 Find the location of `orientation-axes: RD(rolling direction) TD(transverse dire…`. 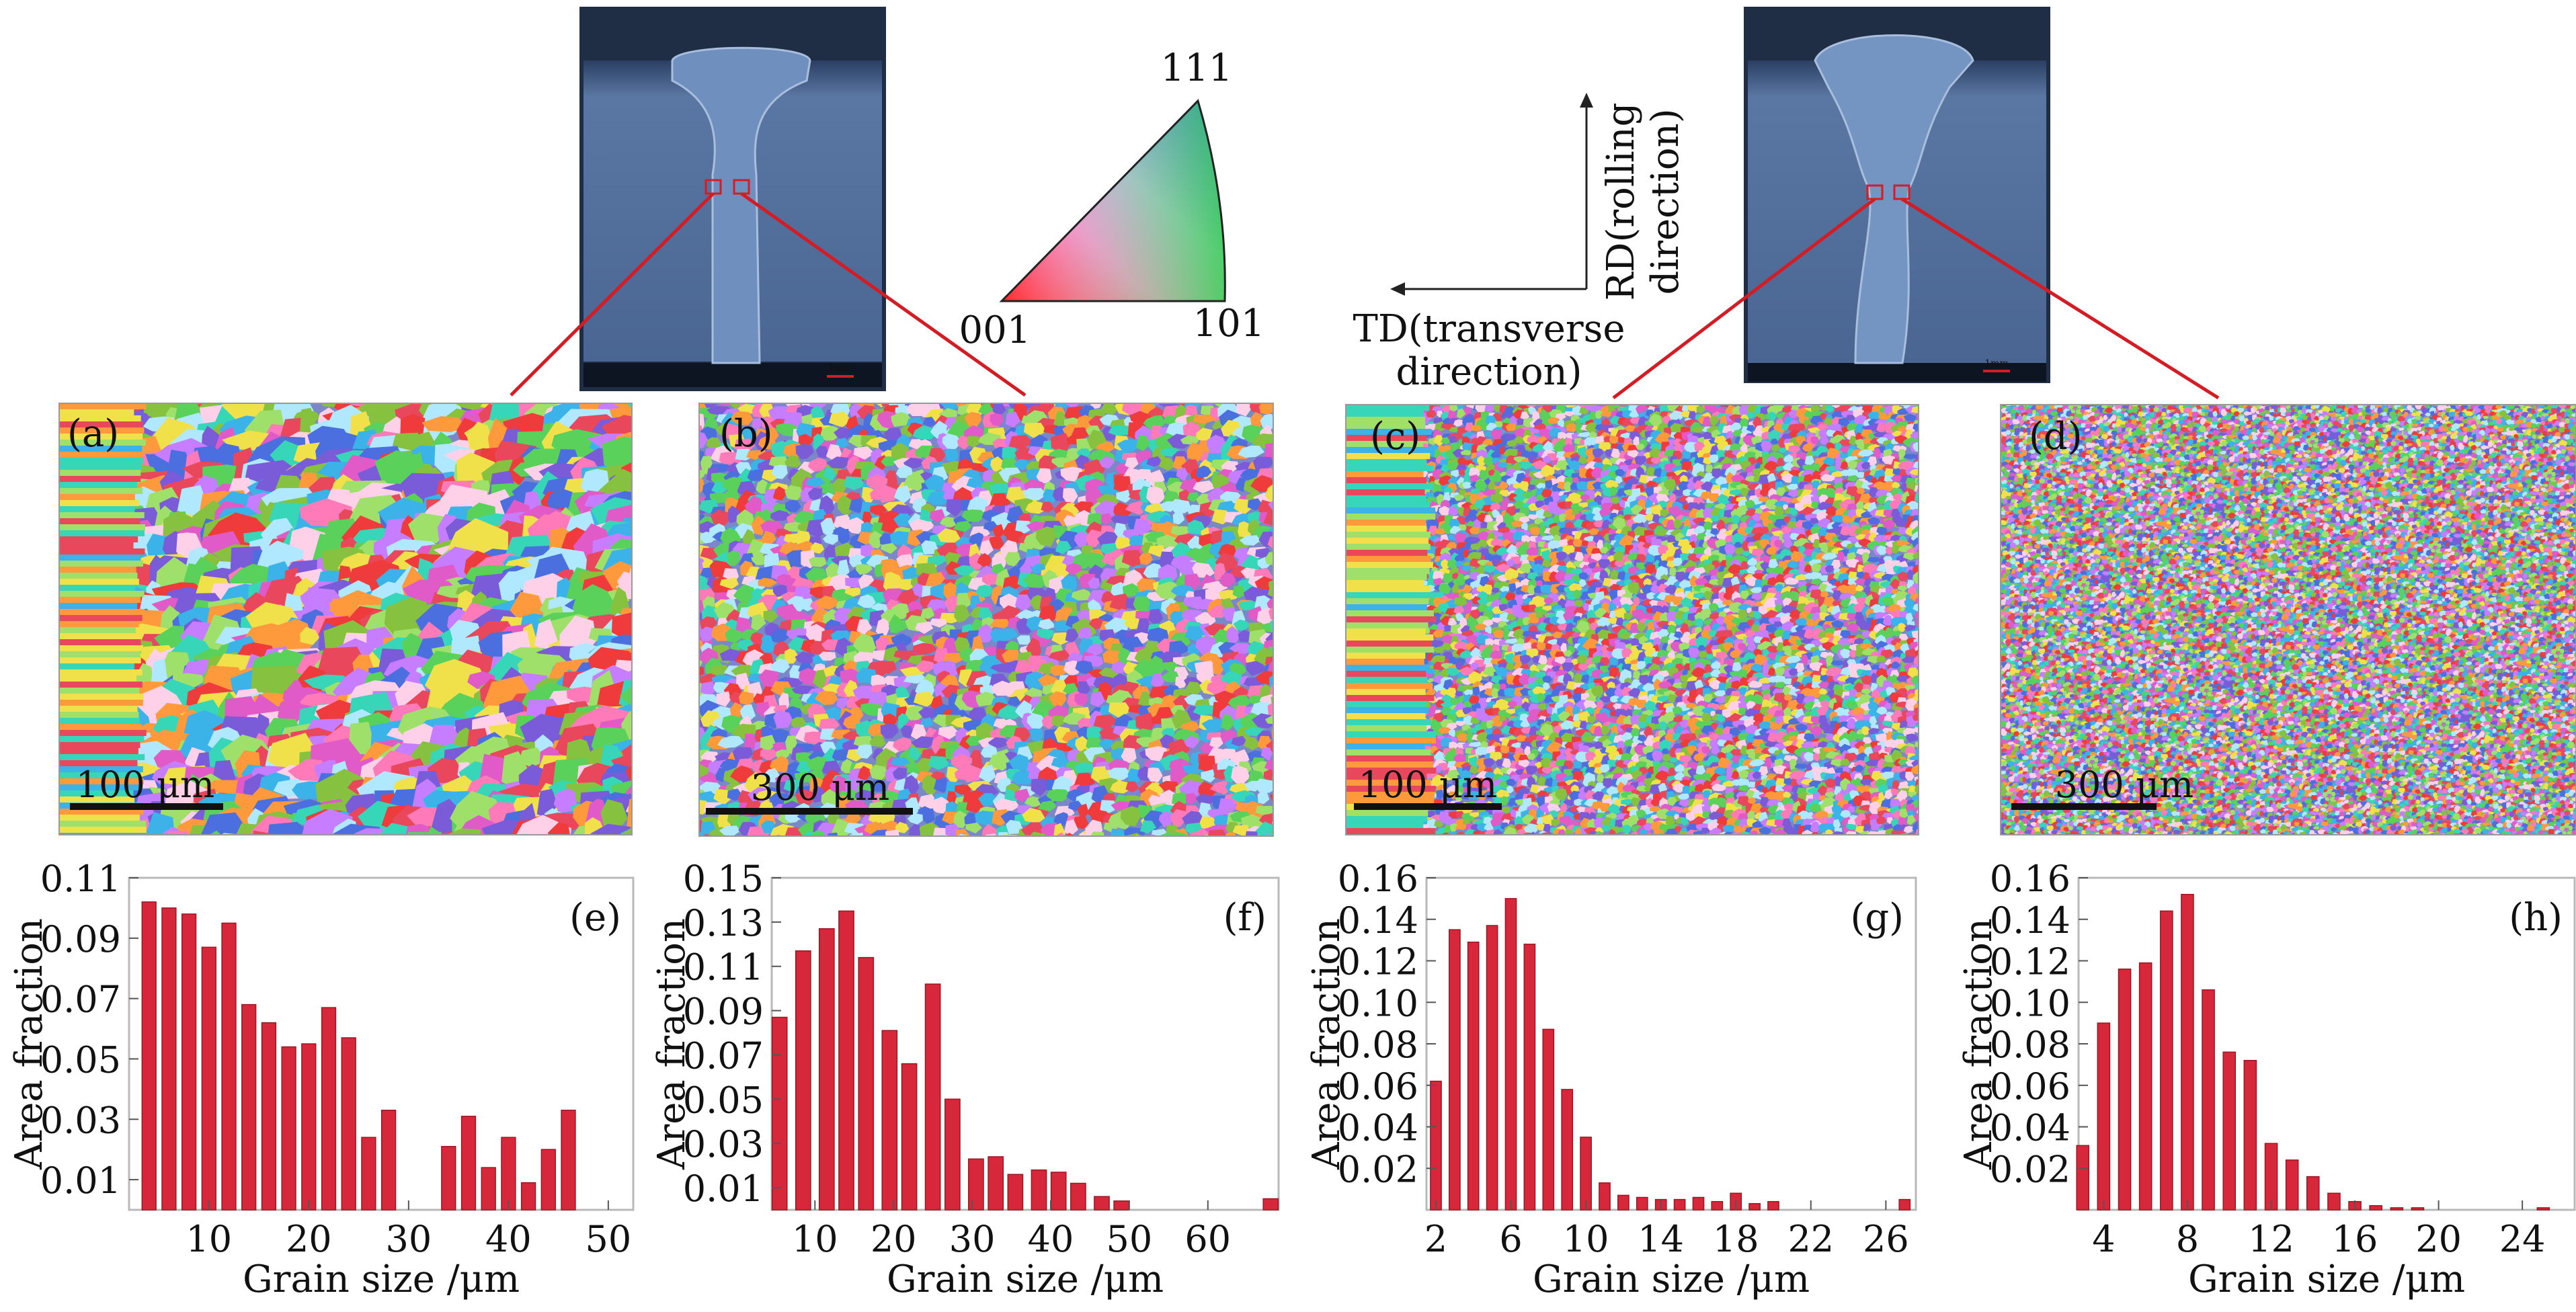

orientation-axes: RD(rolling direction) TD(transverse dire… is located at coordinates (1520, 243).